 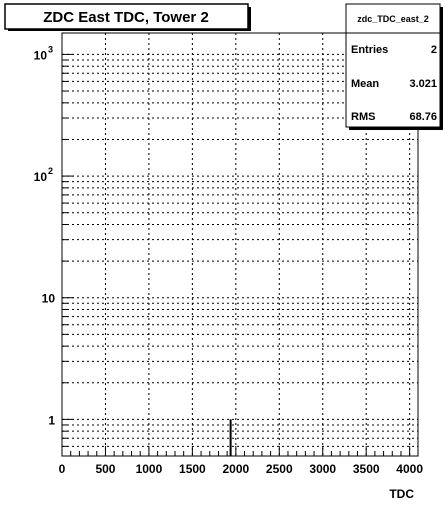 What do you see at coordinates (50, 49) in the screenshot?
I see `y-tick-exponent: 3` at bounding box center [50, 49].